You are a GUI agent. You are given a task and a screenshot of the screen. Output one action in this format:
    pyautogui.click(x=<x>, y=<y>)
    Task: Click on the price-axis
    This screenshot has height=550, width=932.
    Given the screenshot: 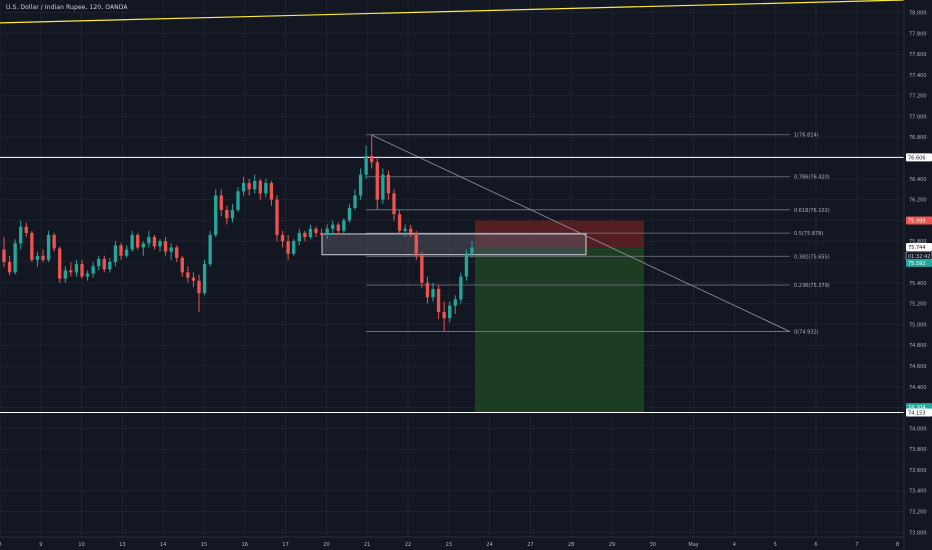 What is the action you would take?
    pyautogui.click(x=918, y=275)
    